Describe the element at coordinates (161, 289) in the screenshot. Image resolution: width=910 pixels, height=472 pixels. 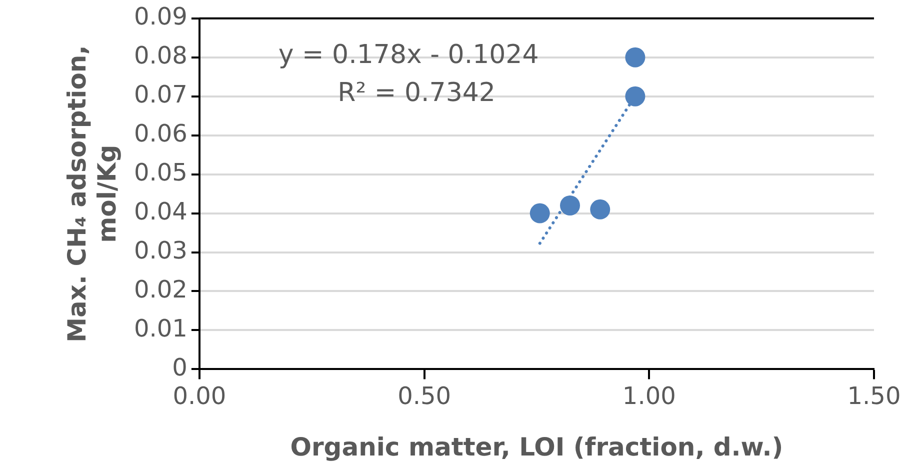
I see `y-tick-label: 0.02` at that location.